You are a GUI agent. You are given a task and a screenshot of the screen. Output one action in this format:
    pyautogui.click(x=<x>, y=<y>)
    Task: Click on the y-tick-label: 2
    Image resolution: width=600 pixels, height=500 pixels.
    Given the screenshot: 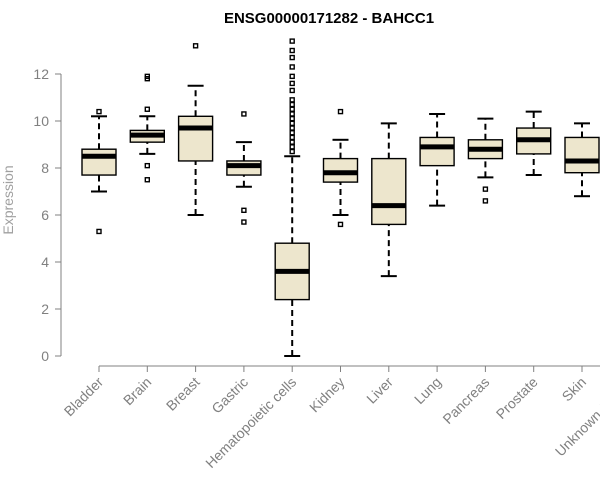 What is the action you would take?
    pyautogui.click(x=45, y=309)
    